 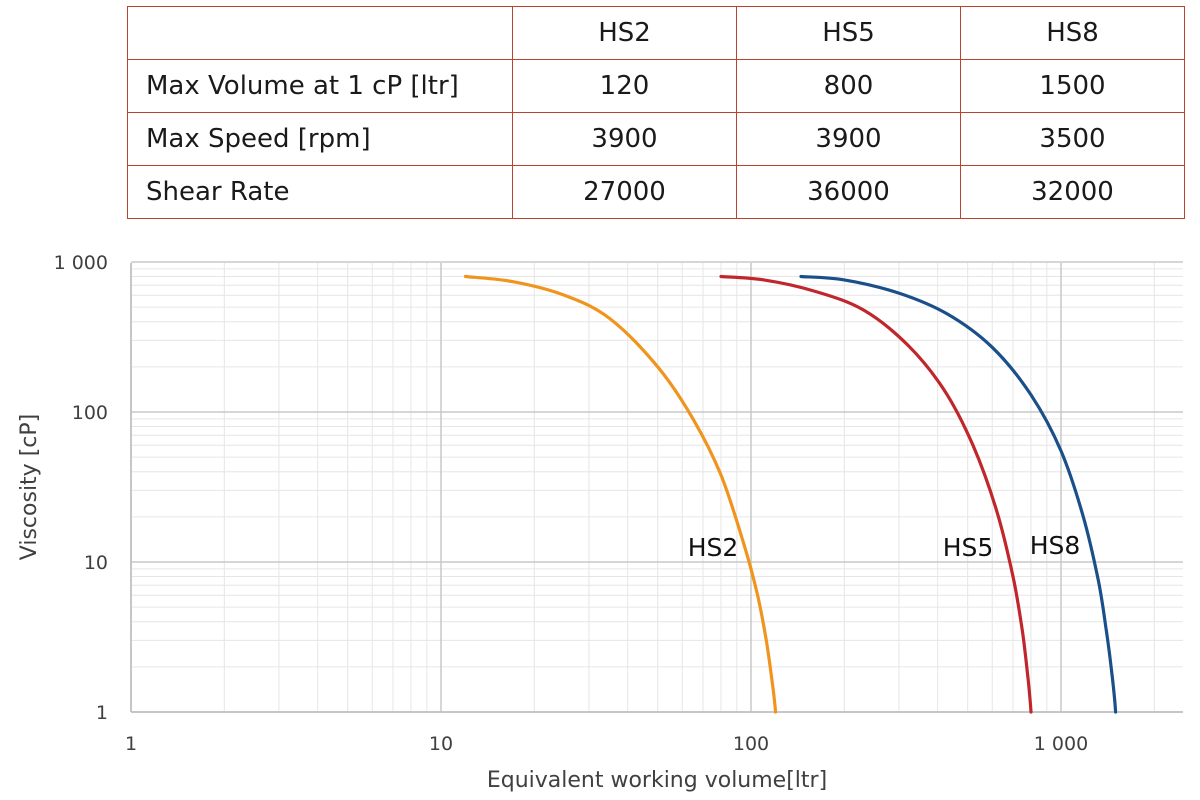 I want to click on row-label-max-volume: Max Volume at 1 cP [ltr], so click(x=320, y=86).